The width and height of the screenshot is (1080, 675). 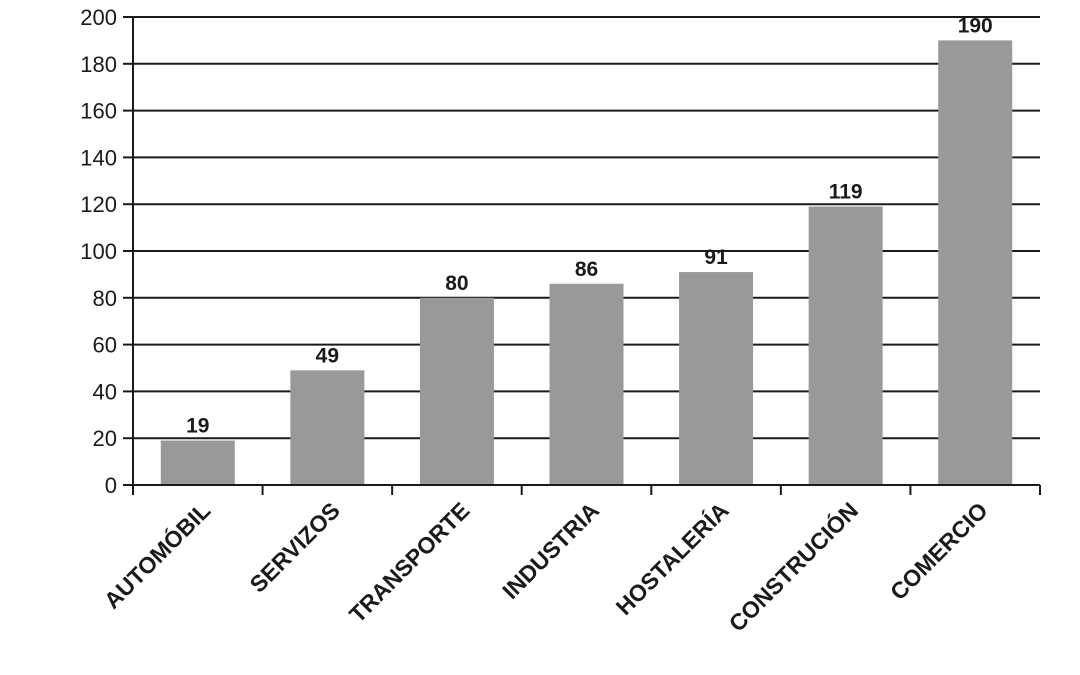 I want to click on x-tick-label: TRANSPORTE, so click(x=409, y=562).